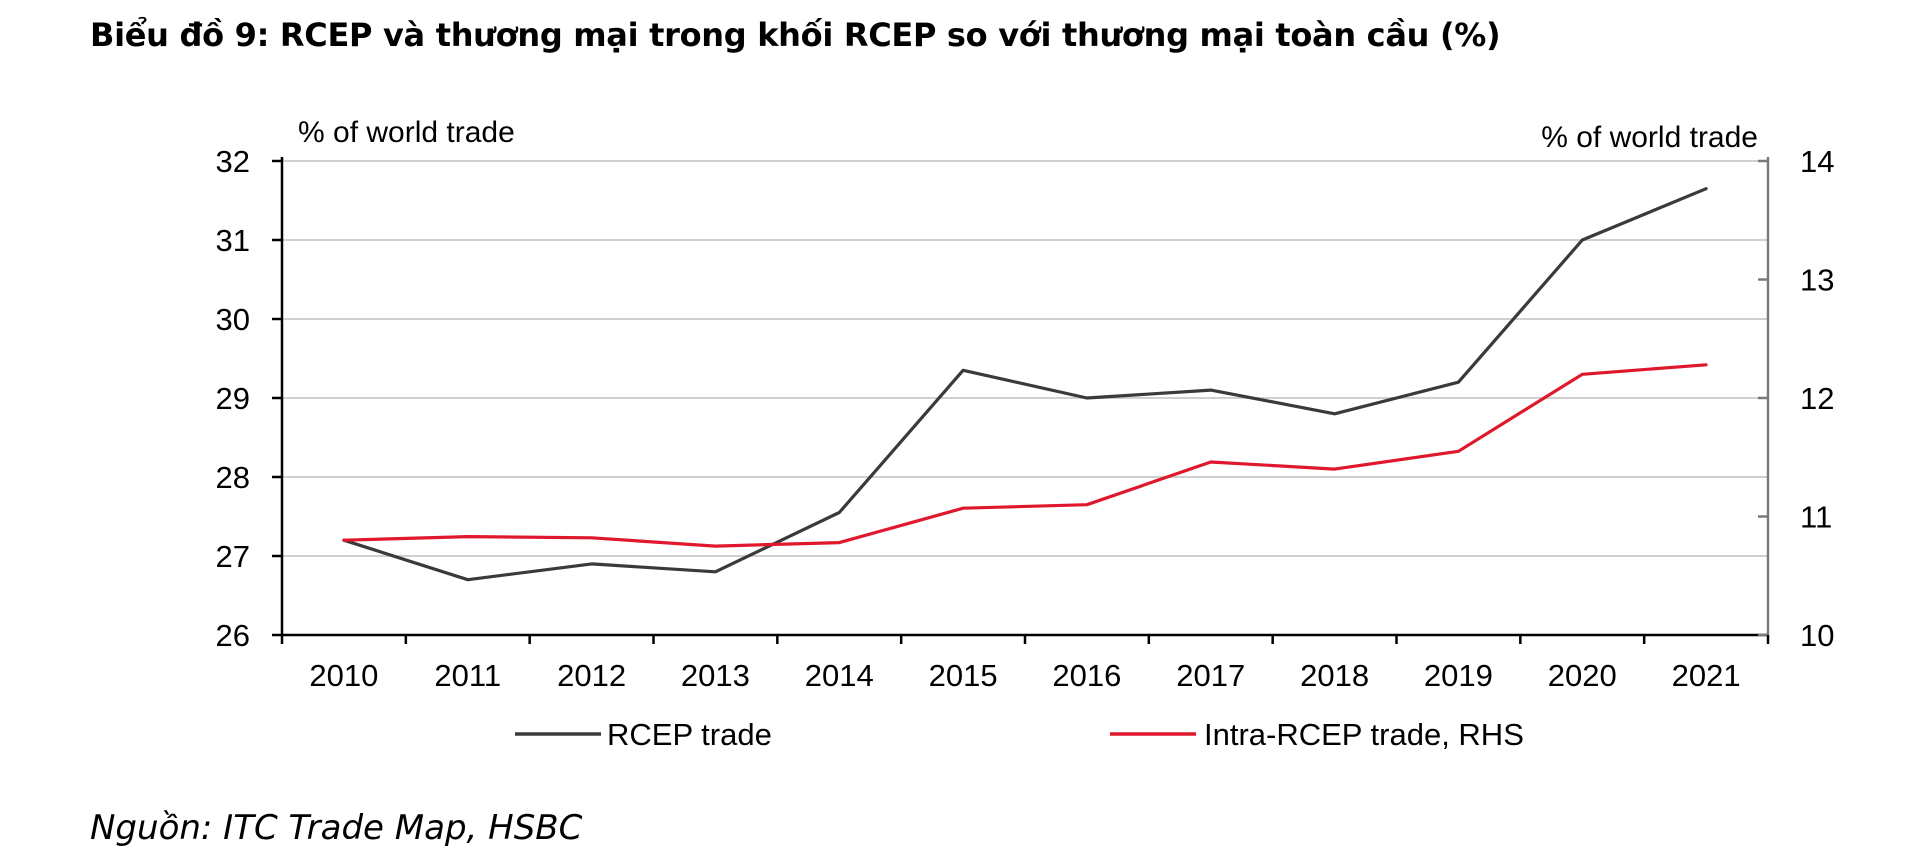 The width and height of the screenshot is (1920, 863). What do you see at coordinates (1334, 675) in the screenshot?
I see `x-tick-label: 2018` at bounding box center [1334, 675].